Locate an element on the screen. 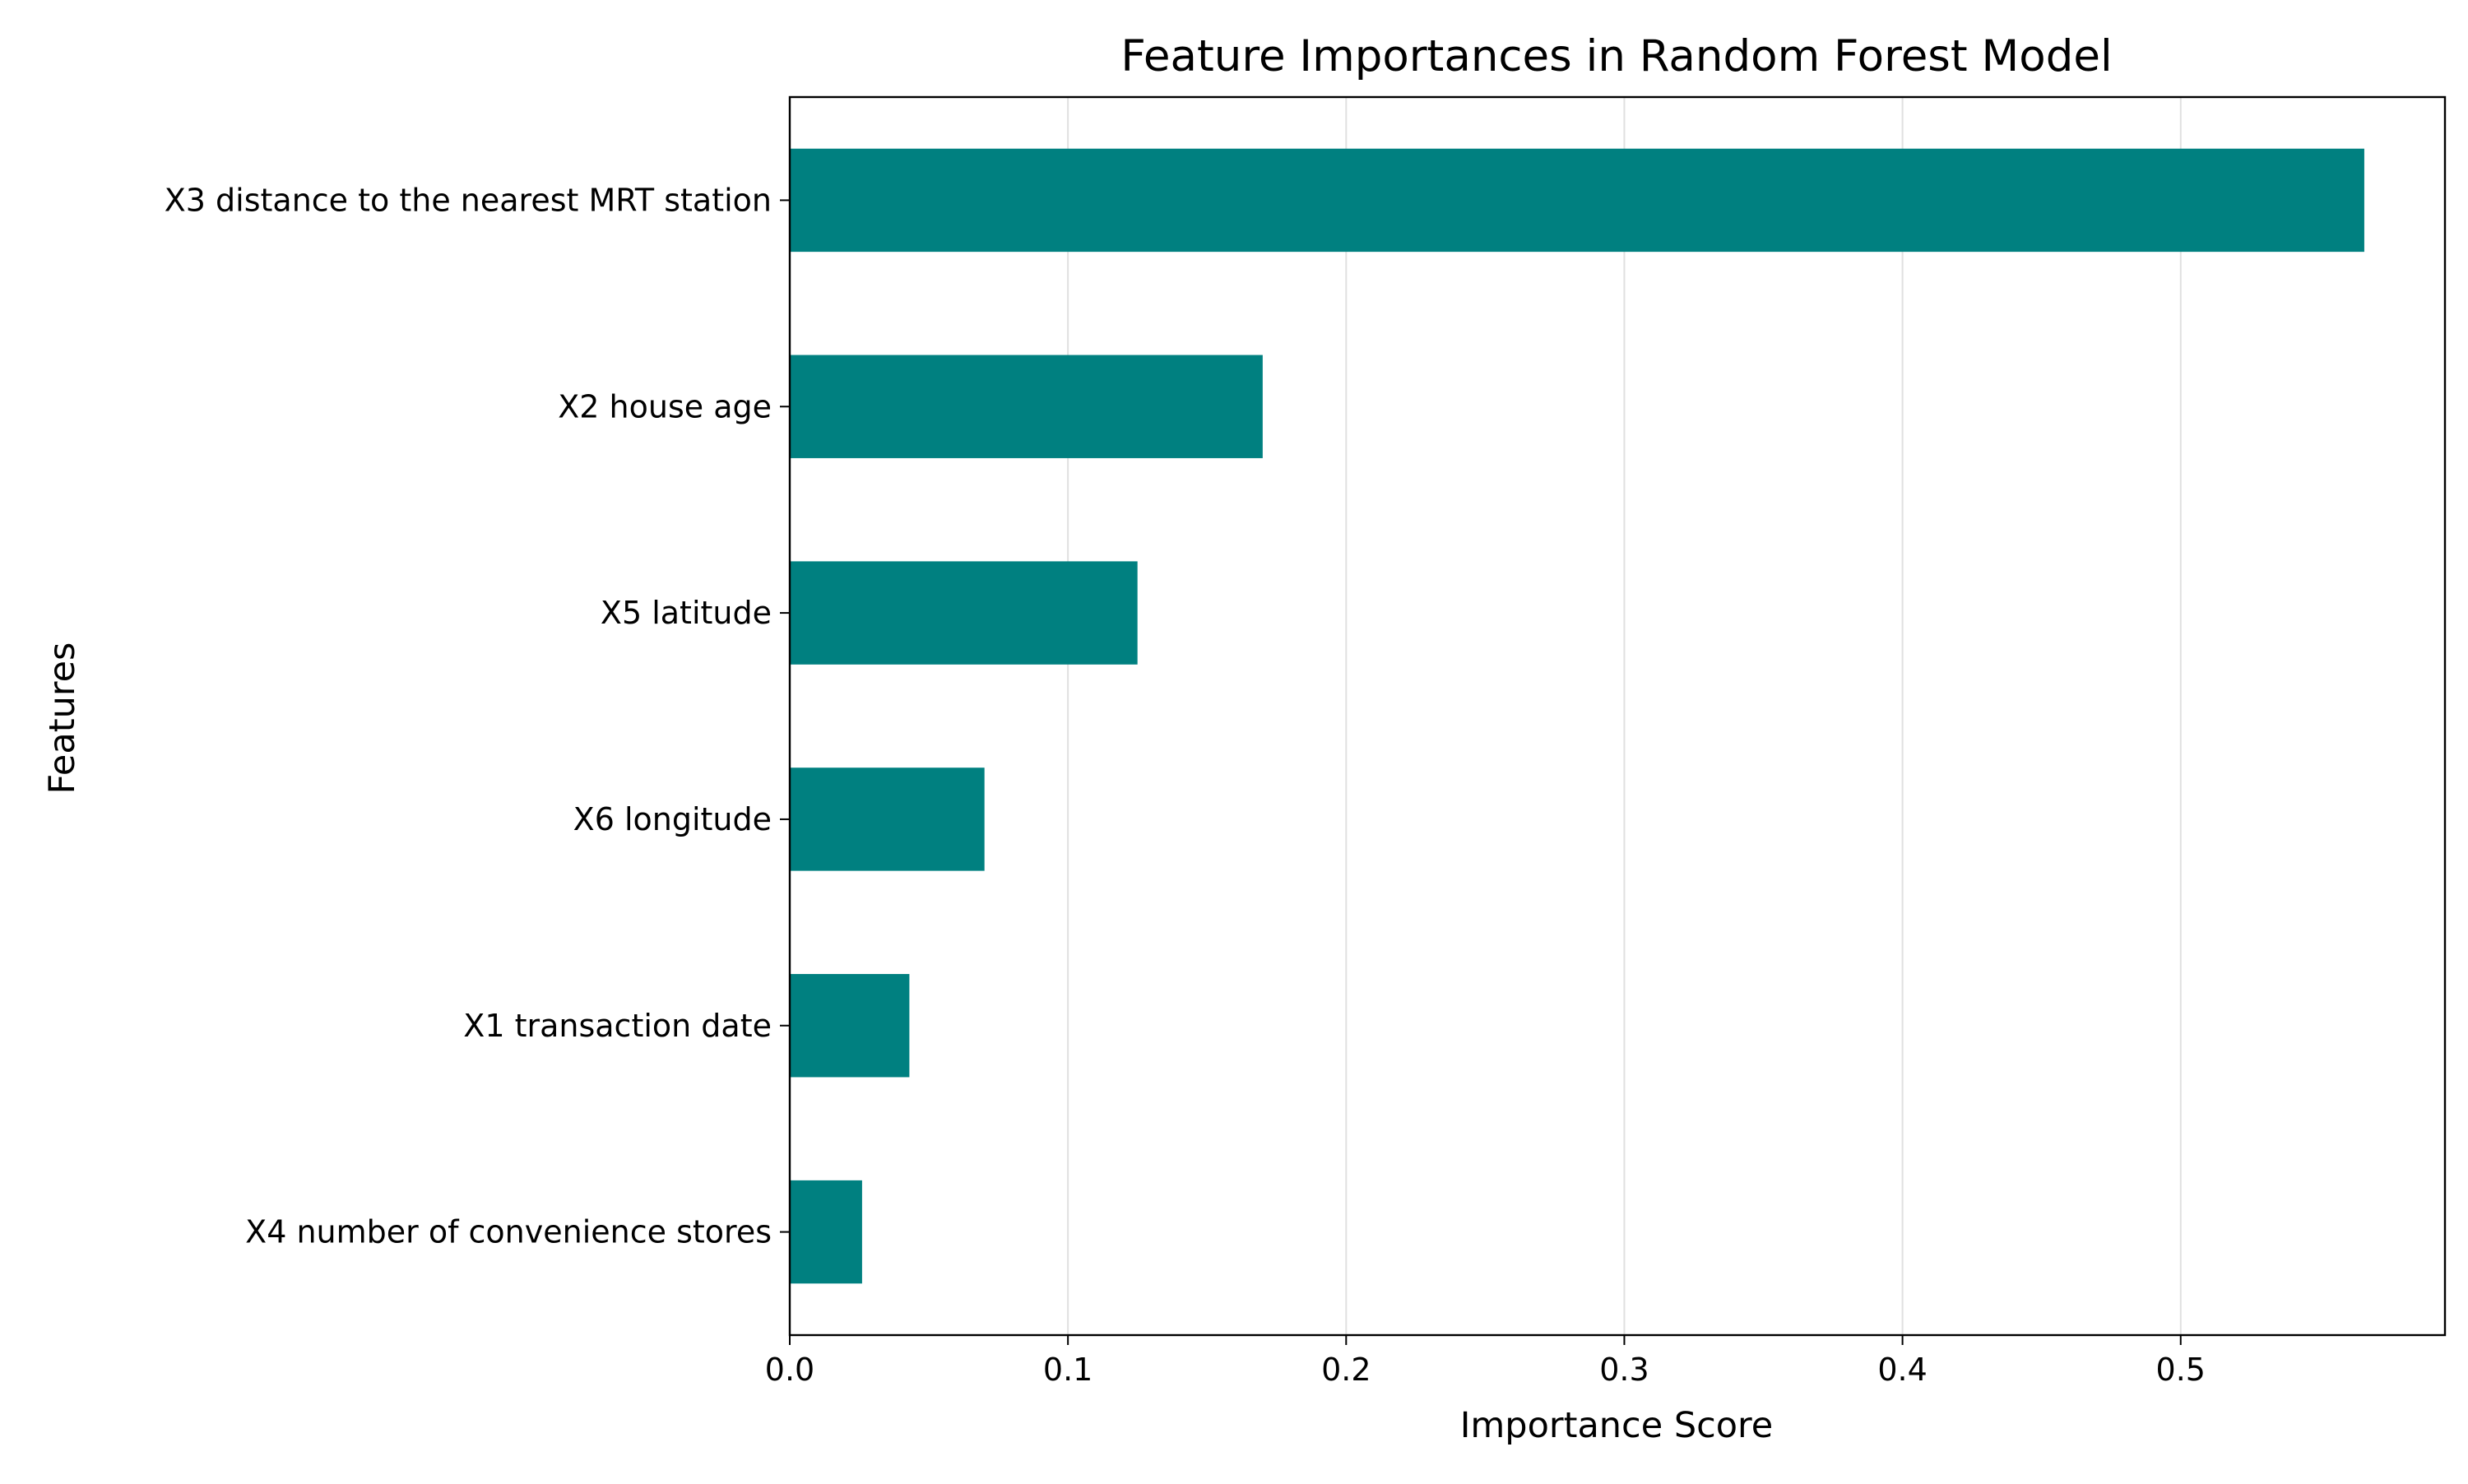 Image resolution: width=2468 pixels, height=1484 pixels. y-tick-label: X6 longitude is located at coordinates (672, 819).